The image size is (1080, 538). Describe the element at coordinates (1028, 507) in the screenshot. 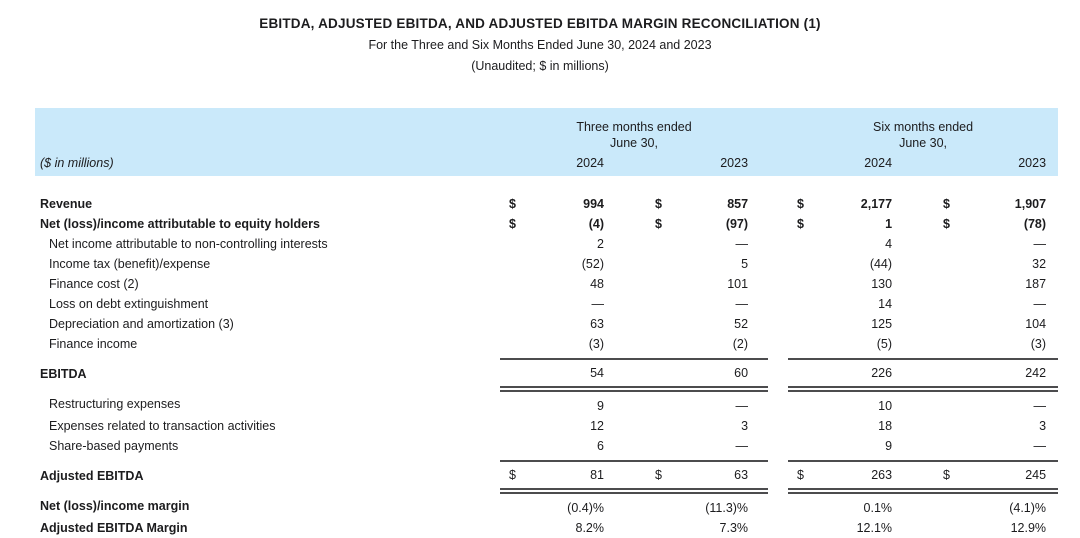

I see `cell-value: (4.1)%` at that location.